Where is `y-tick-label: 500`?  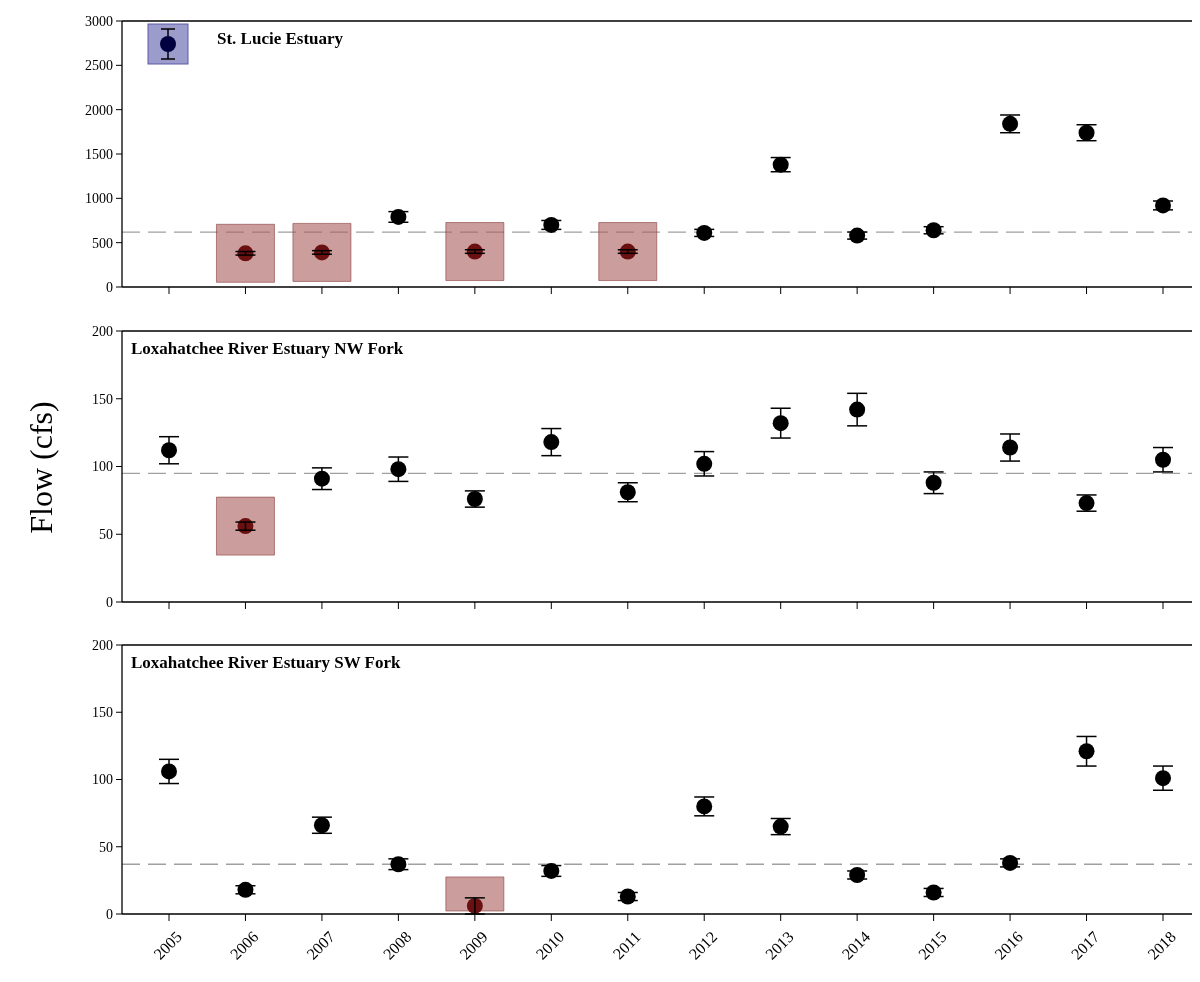
y-tick-label: 500 is located at coordinates (102, 243).